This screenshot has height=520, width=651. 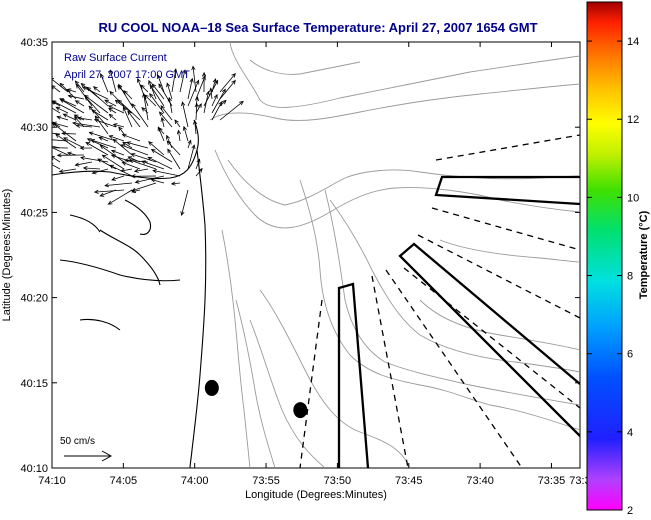 I want to click on y-tick-label: 40:35, so click(x=34, y=43).